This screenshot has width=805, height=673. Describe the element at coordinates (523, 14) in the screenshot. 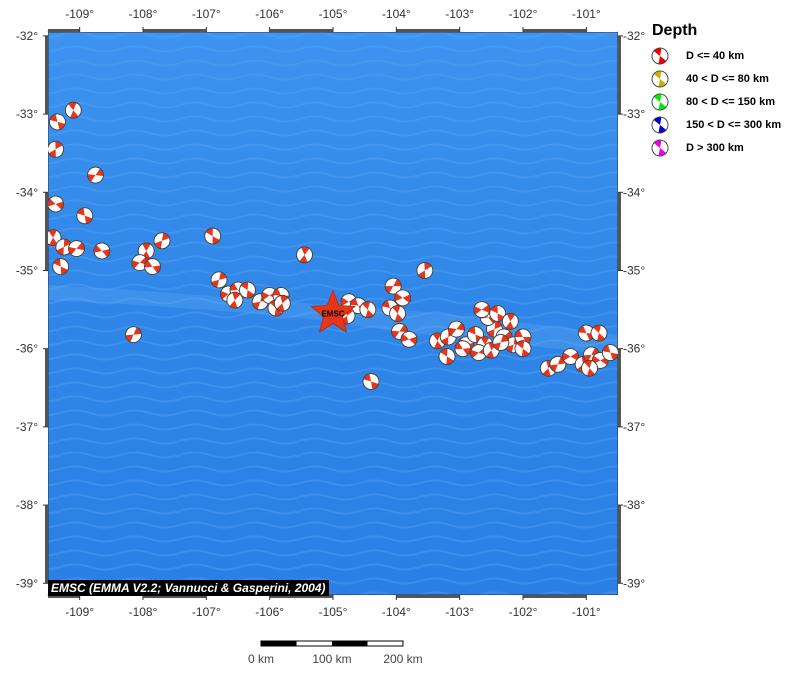

I see `lon-label-top: -102°` at that location.